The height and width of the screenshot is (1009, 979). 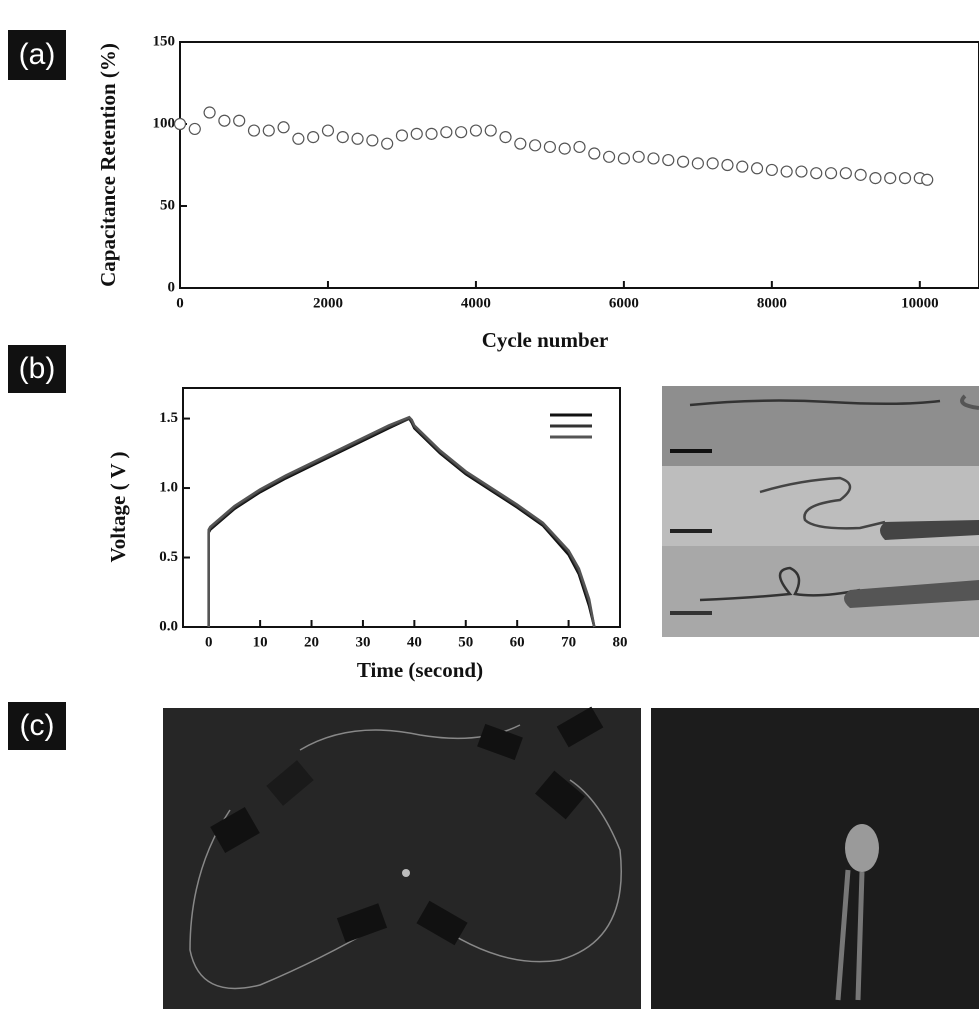 What do you see at coordinates (820, 511) in the screenshot?
I see `fiber-photo` at bounding box center [820, 511].